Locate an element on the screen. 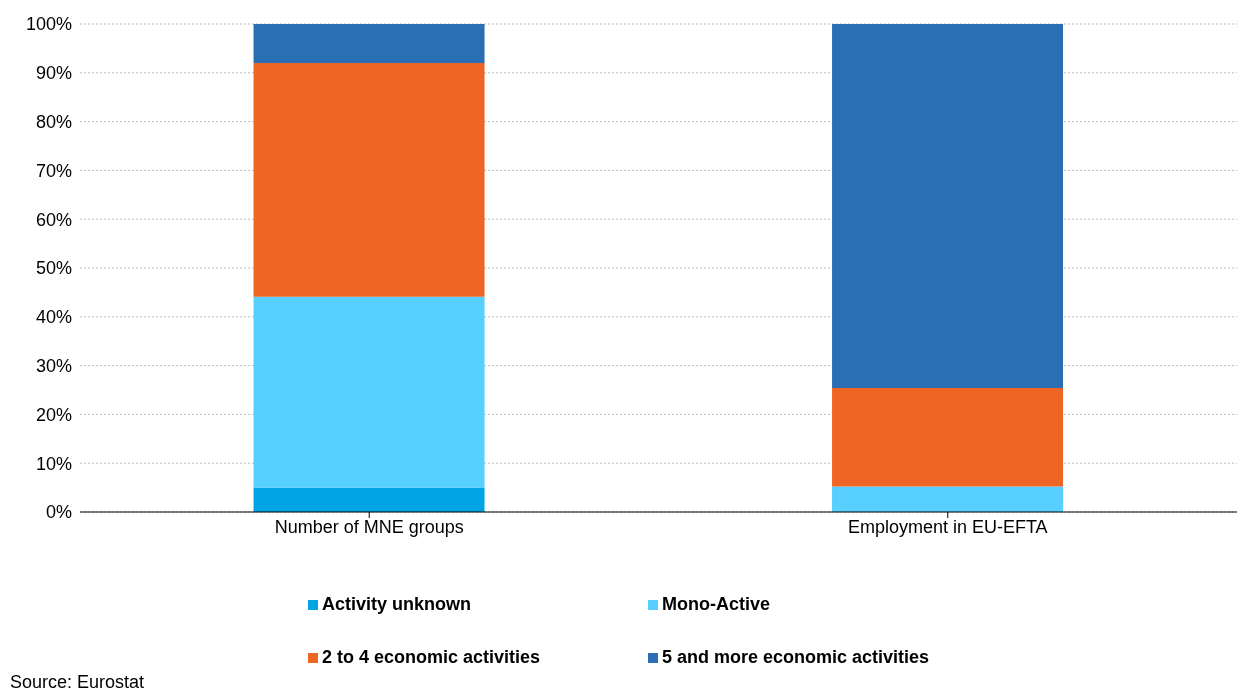  y-tick-label: 0% is located at coordinates (58, 512).